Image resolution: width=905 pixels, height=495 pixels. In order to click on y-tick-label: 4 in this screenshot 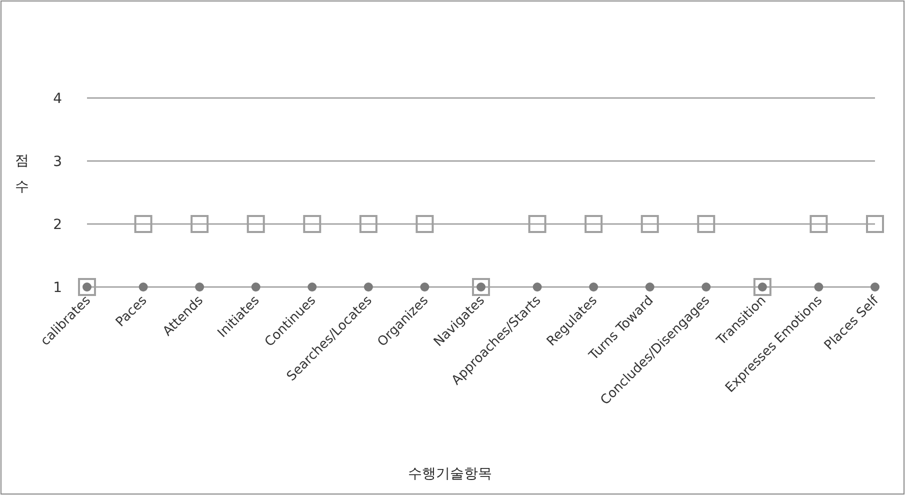, I will do `click(57, 99)`.